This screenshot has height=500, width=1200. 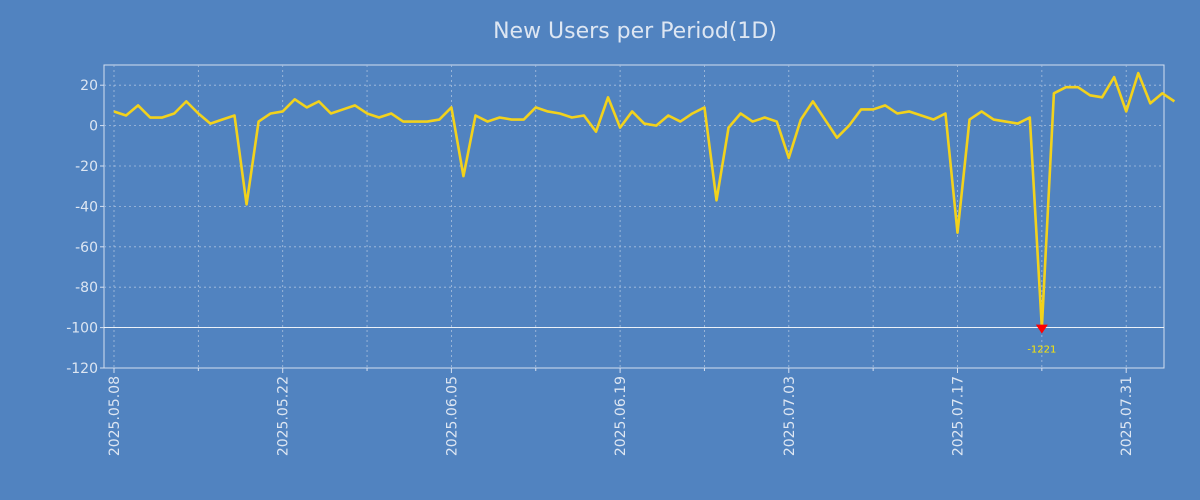 What do you see at coordinates (452, 416) in the screenshot?
I see `x-tick-label: 2025.06.05` at bounding box center [452, 416].